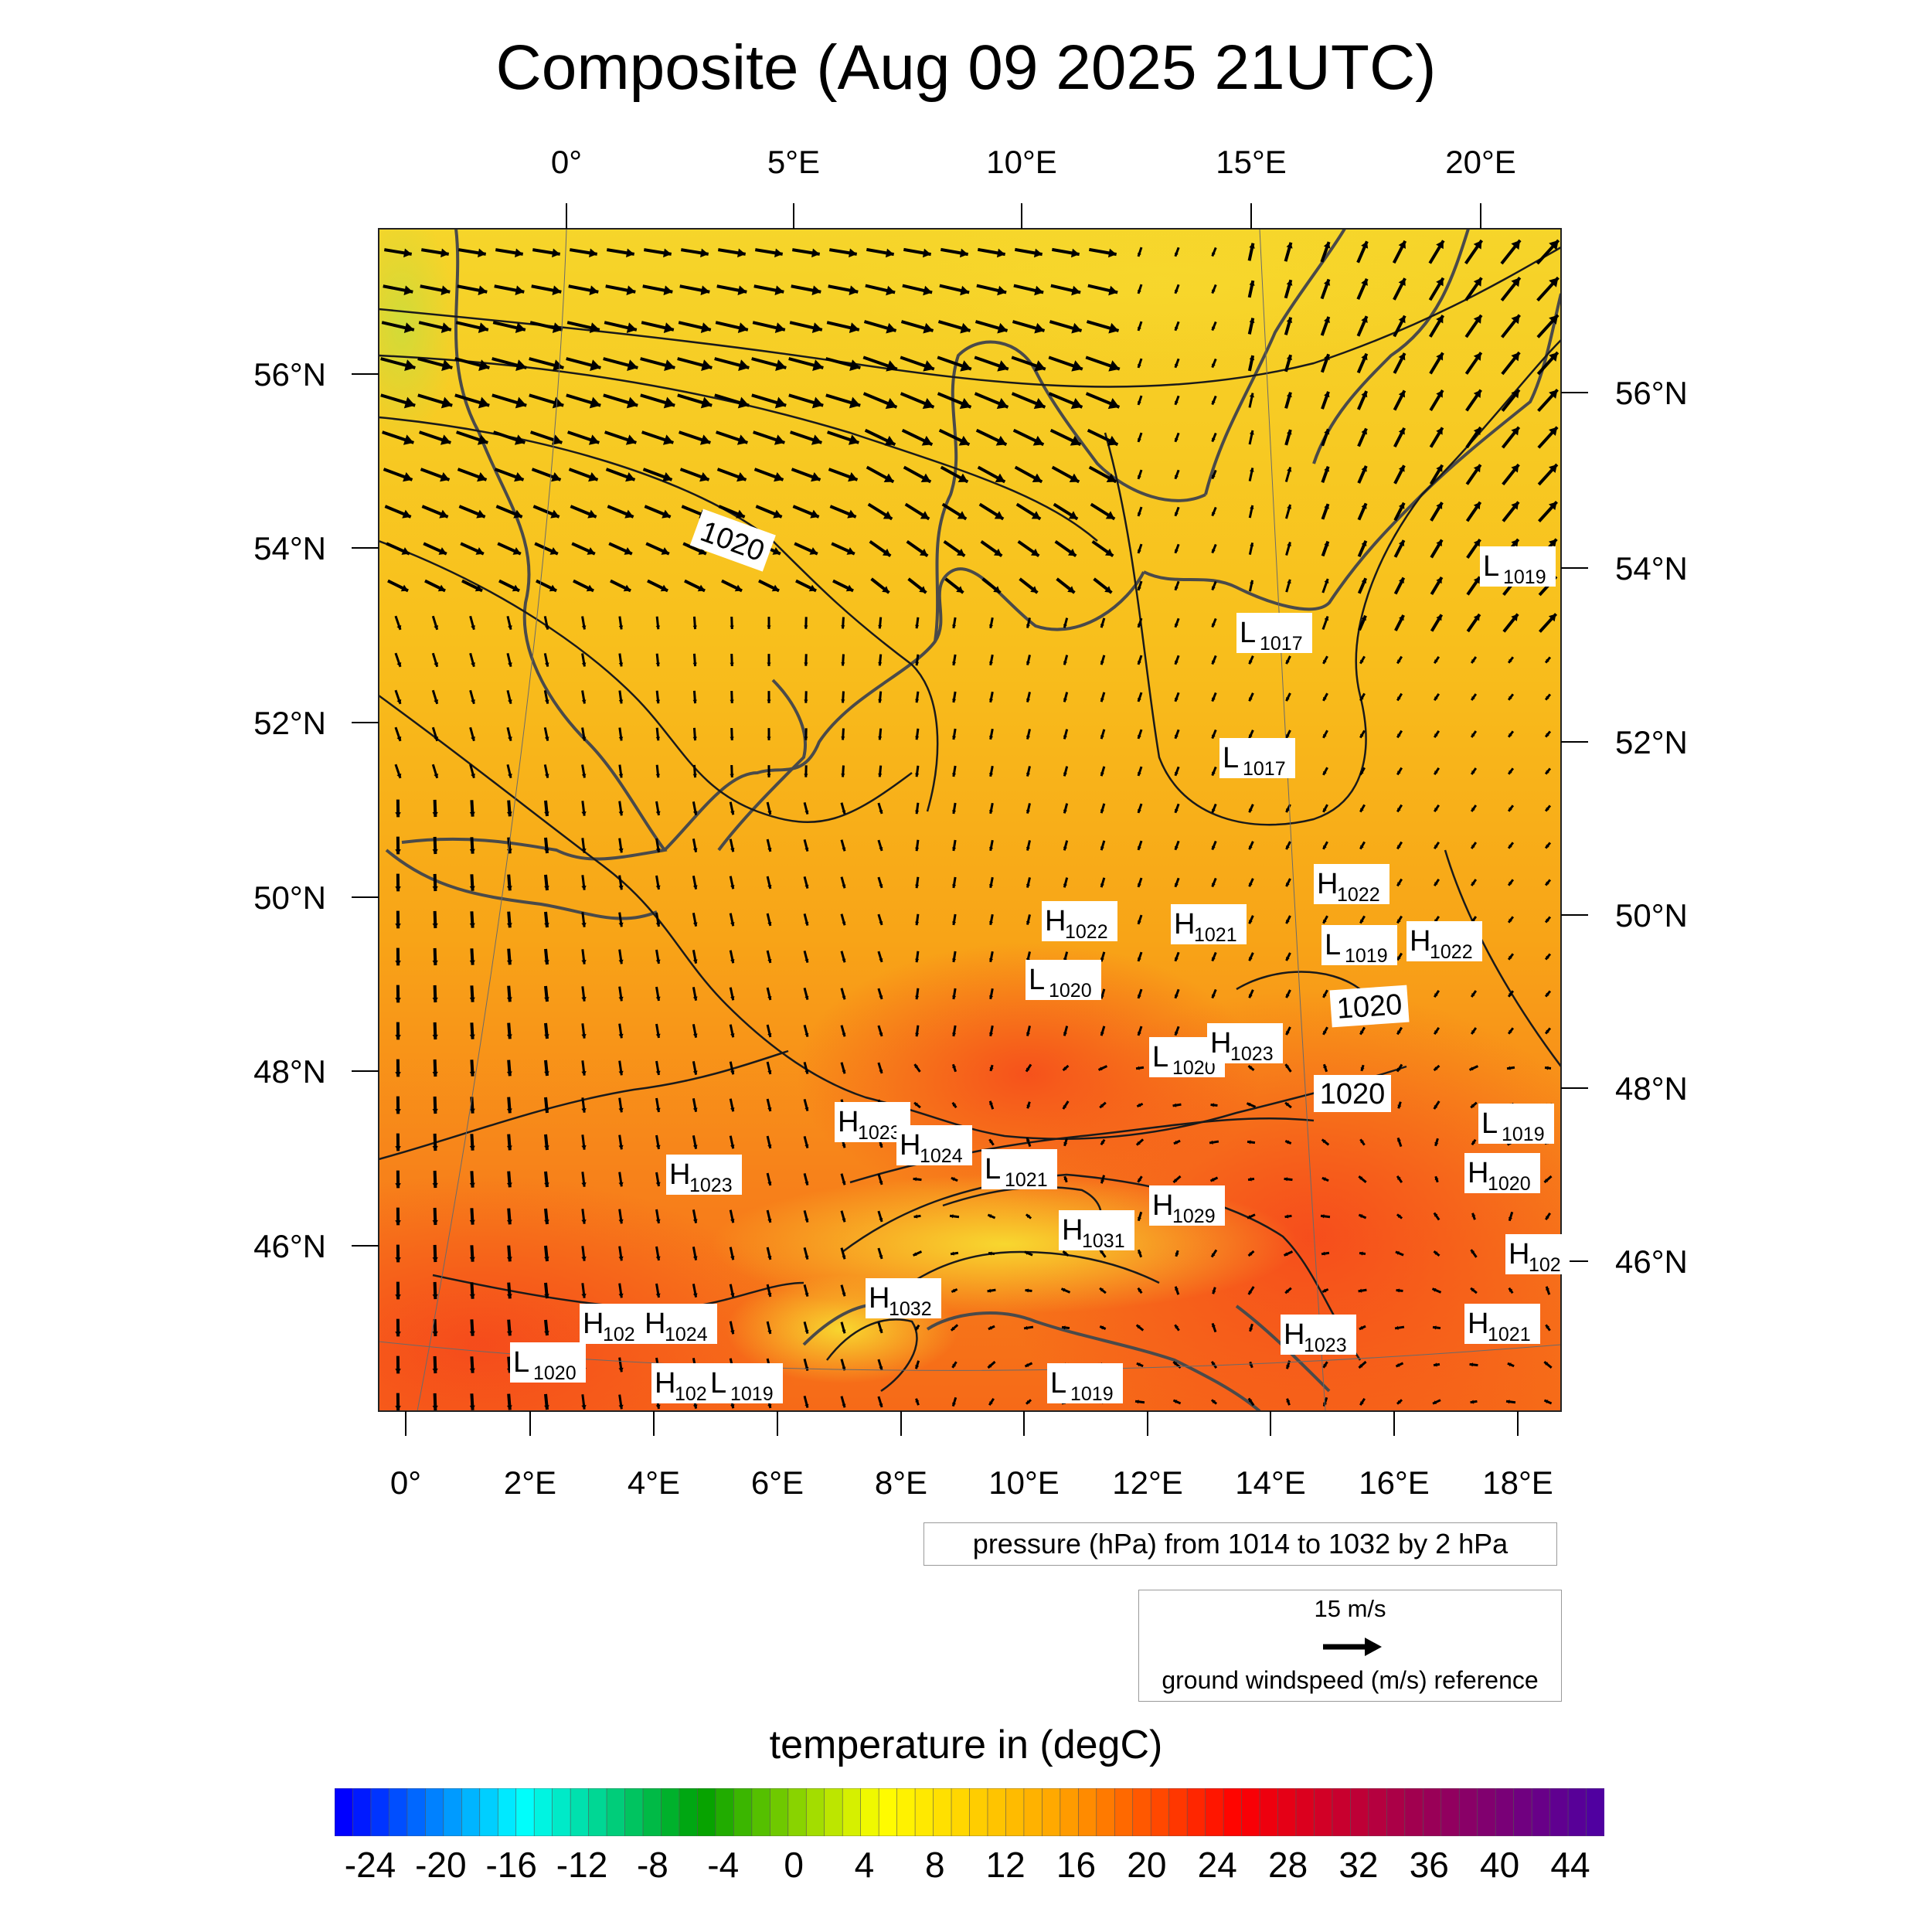 The width and height of the screenshot is (1932, 1932). Describe the element at coordinates (962, 1424) in the screenshot. I see `bottom-longitude-axis` at that location.